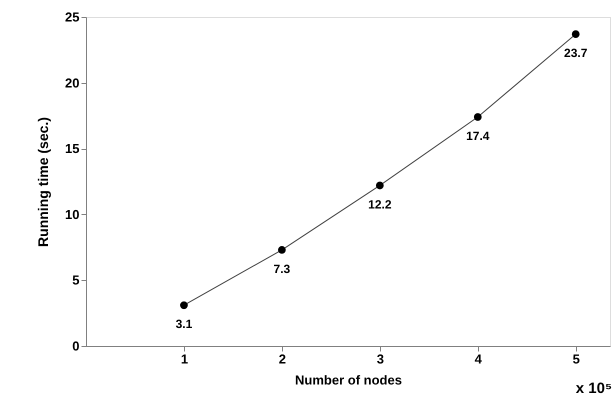  Describe the element at coordinates (72, 214) in the screenshot. I see `y-tick-label: 10` at that location.